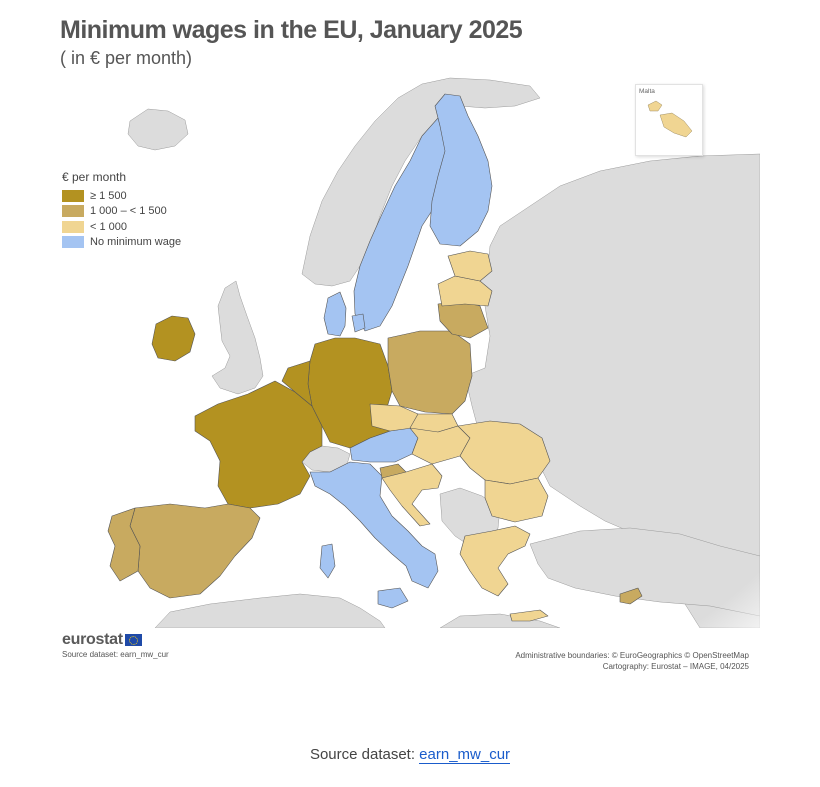 This screenshot has height=787, width=820. Describe the element at coordinates (291, 30) in the screenshot. I see `map-title: Minimum wages in the EU, January 2025` at that location.